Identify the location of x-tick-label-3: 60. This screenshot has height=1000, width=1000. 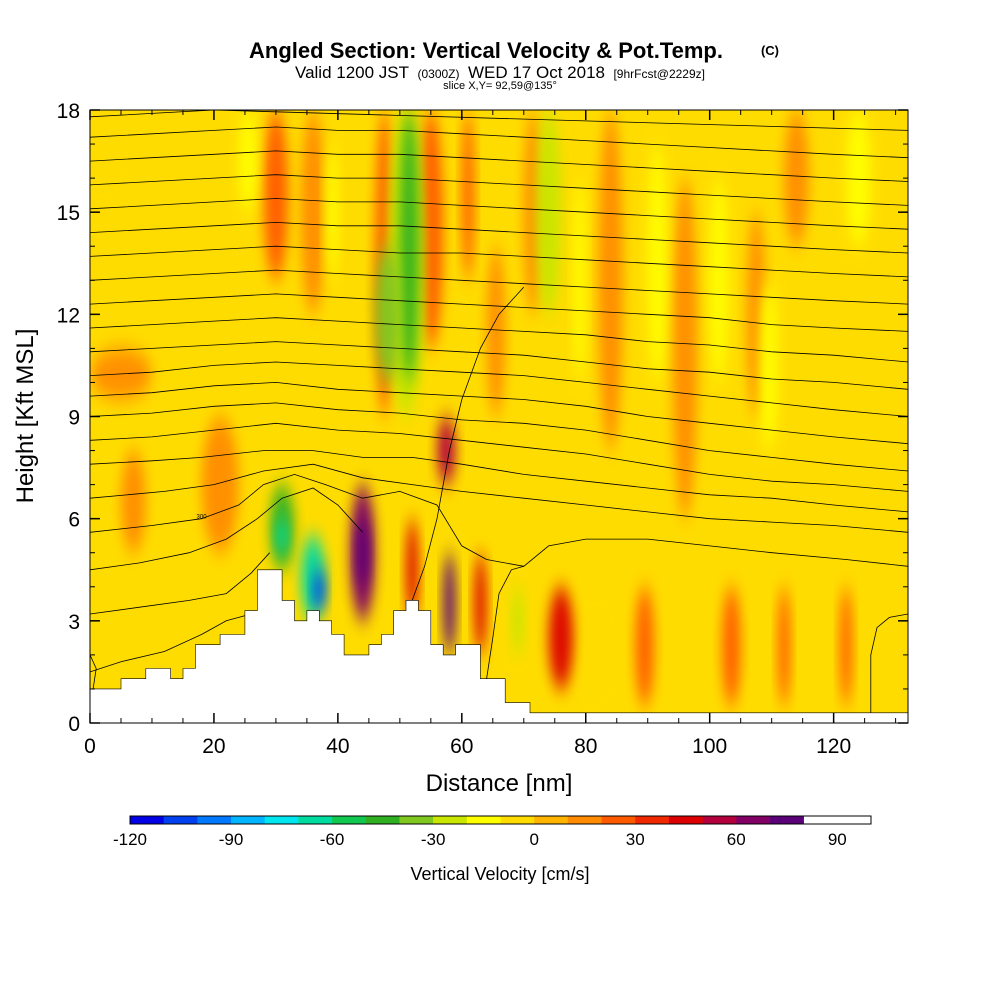
(461, 746).